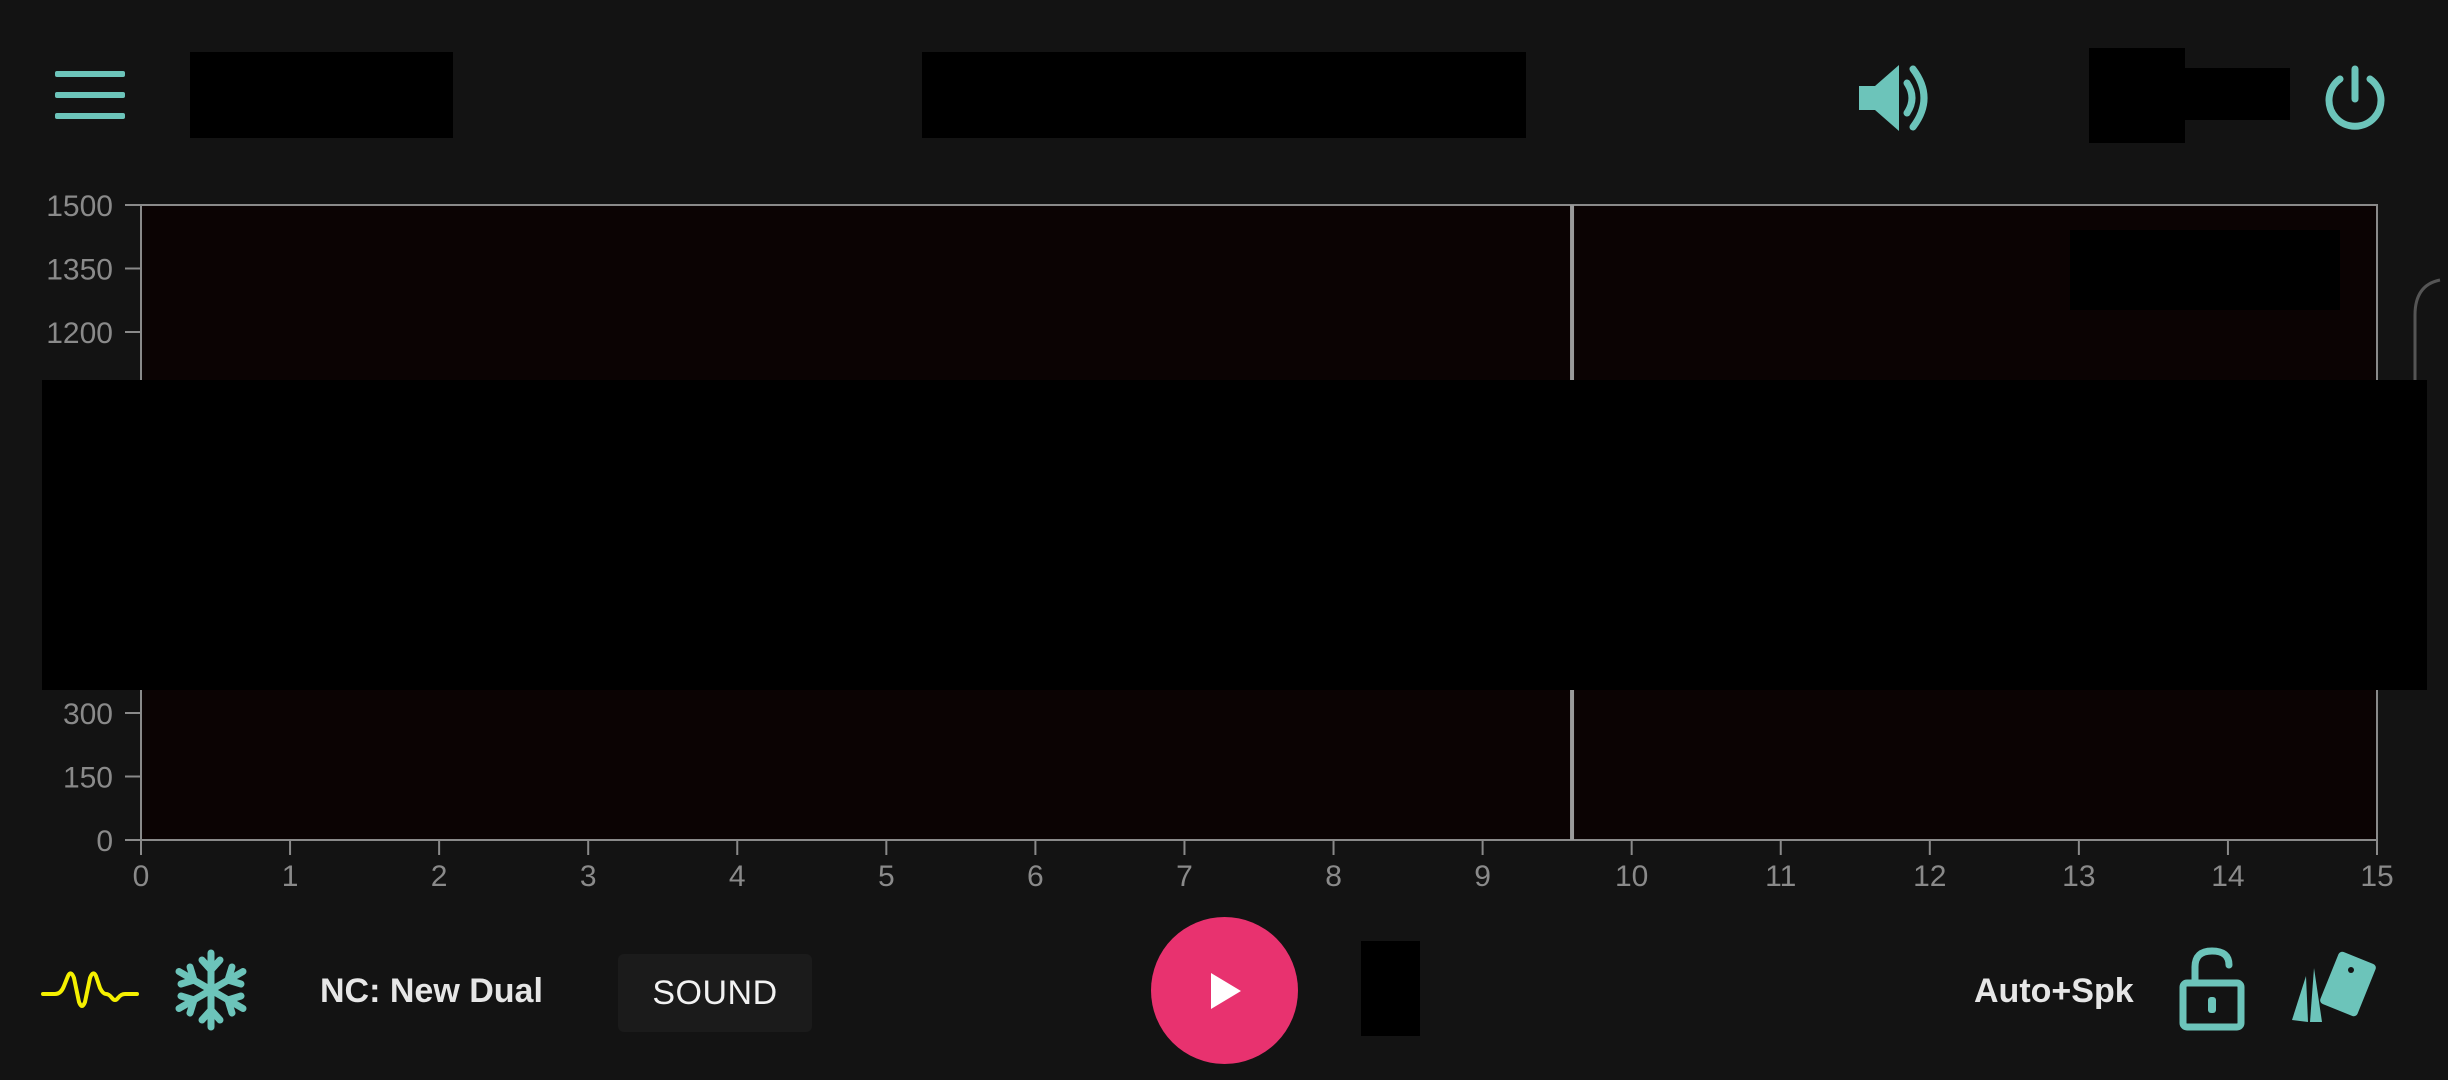  What do you see at coordinates (88, 778) in the screenshot?
I see `y-tick-label: 150` at bounding box center [88, 778].